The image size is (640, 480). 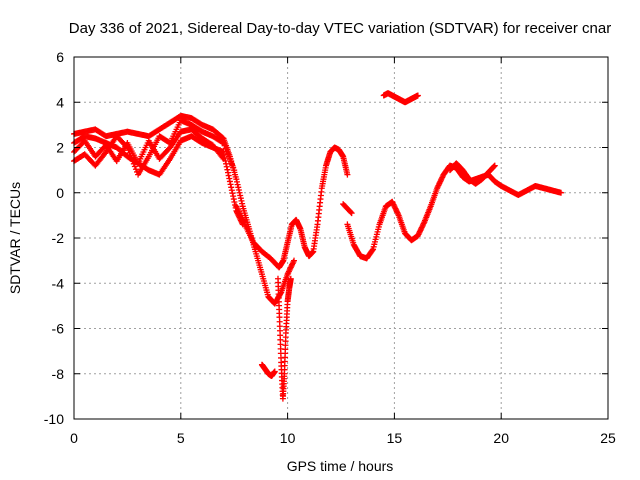 What do you see at coordinates (288, 438) in the screenshot?
I see `x-tick-label: 10` at bounding box center [288, 438].